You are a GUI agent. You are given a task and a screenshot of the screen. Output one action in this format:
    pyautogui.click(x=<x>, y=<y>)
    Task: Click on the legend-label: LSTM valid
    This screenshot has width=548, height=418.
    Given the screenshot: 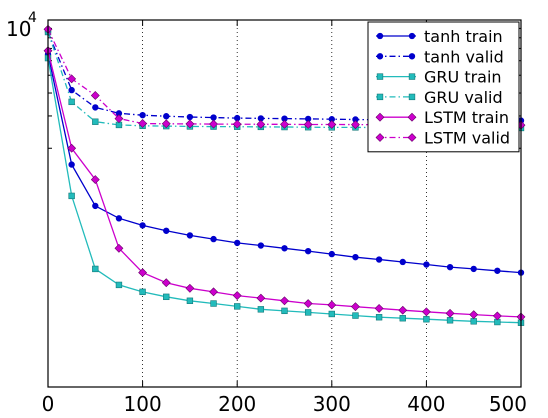 What is the action you would take?
    pyautogui.click(x=467, y=138)
    